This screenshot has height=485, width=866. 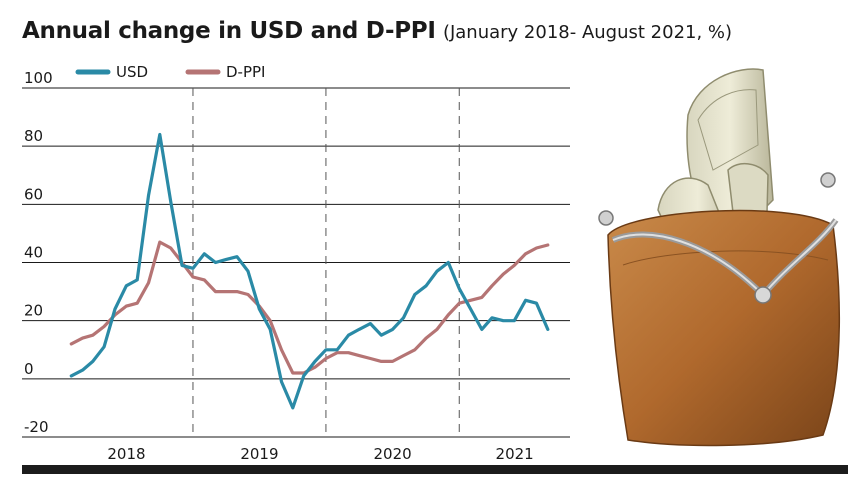 I want to click on y-tick-label: 0, so click(x=29, y=369).